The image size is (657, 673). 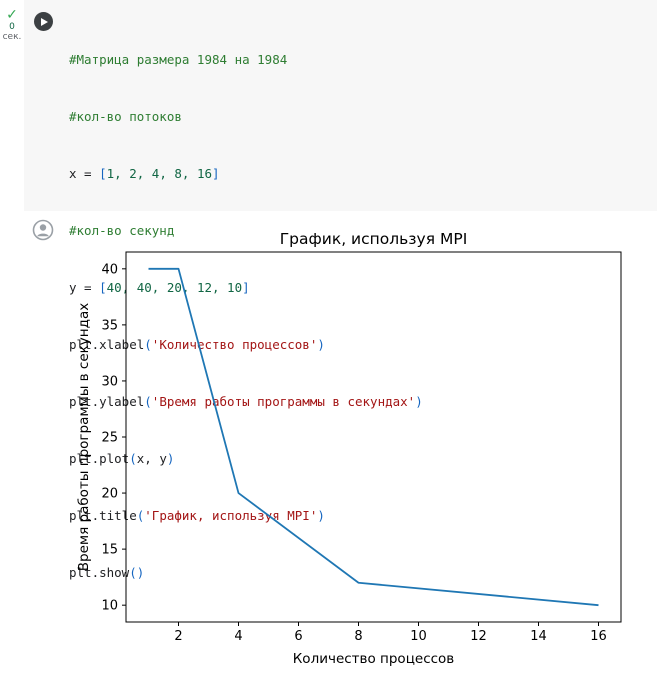 What do you see at coordinates (418, 636) in the screenshot?
I see `x-tick-label: 10` at bounding box center [418, 636].